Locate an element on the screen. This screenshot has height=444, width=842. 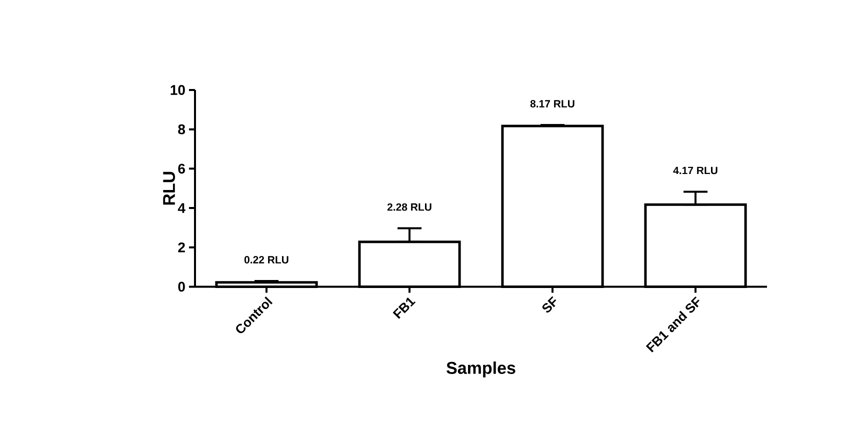
x-tick-label: SF is located at coordinates (549, 304).